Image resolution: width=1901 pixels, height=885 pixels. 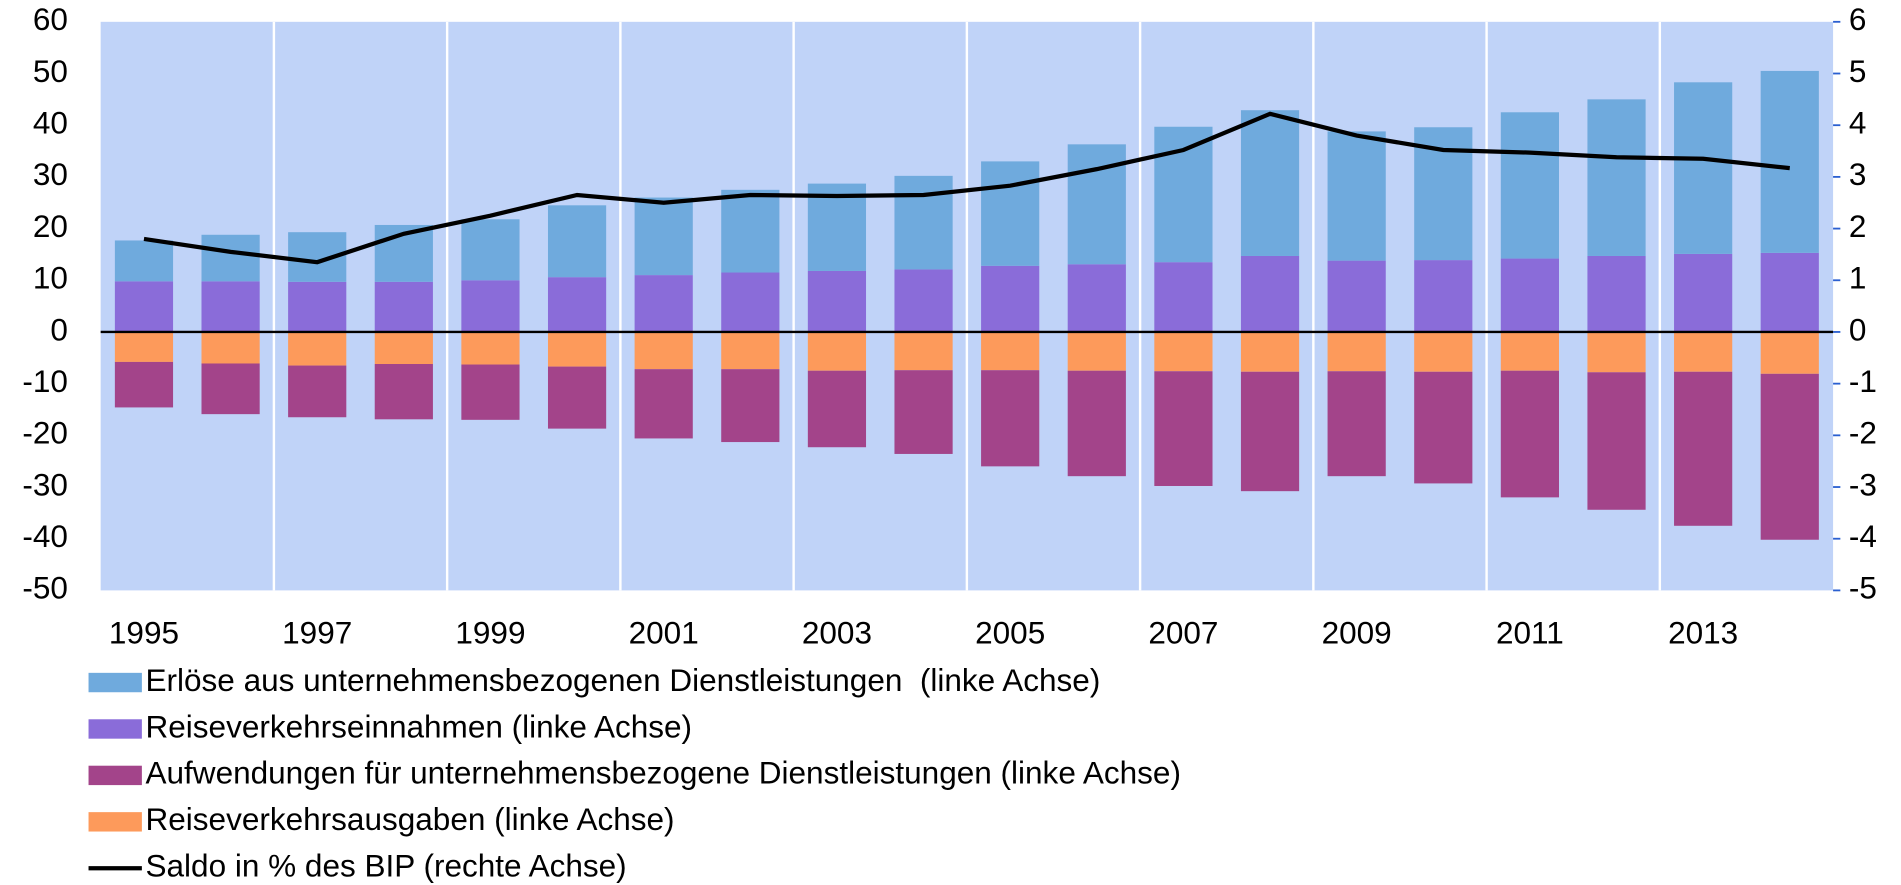 I want to click on y-tick-label: 30, so click(x=50, y=174).